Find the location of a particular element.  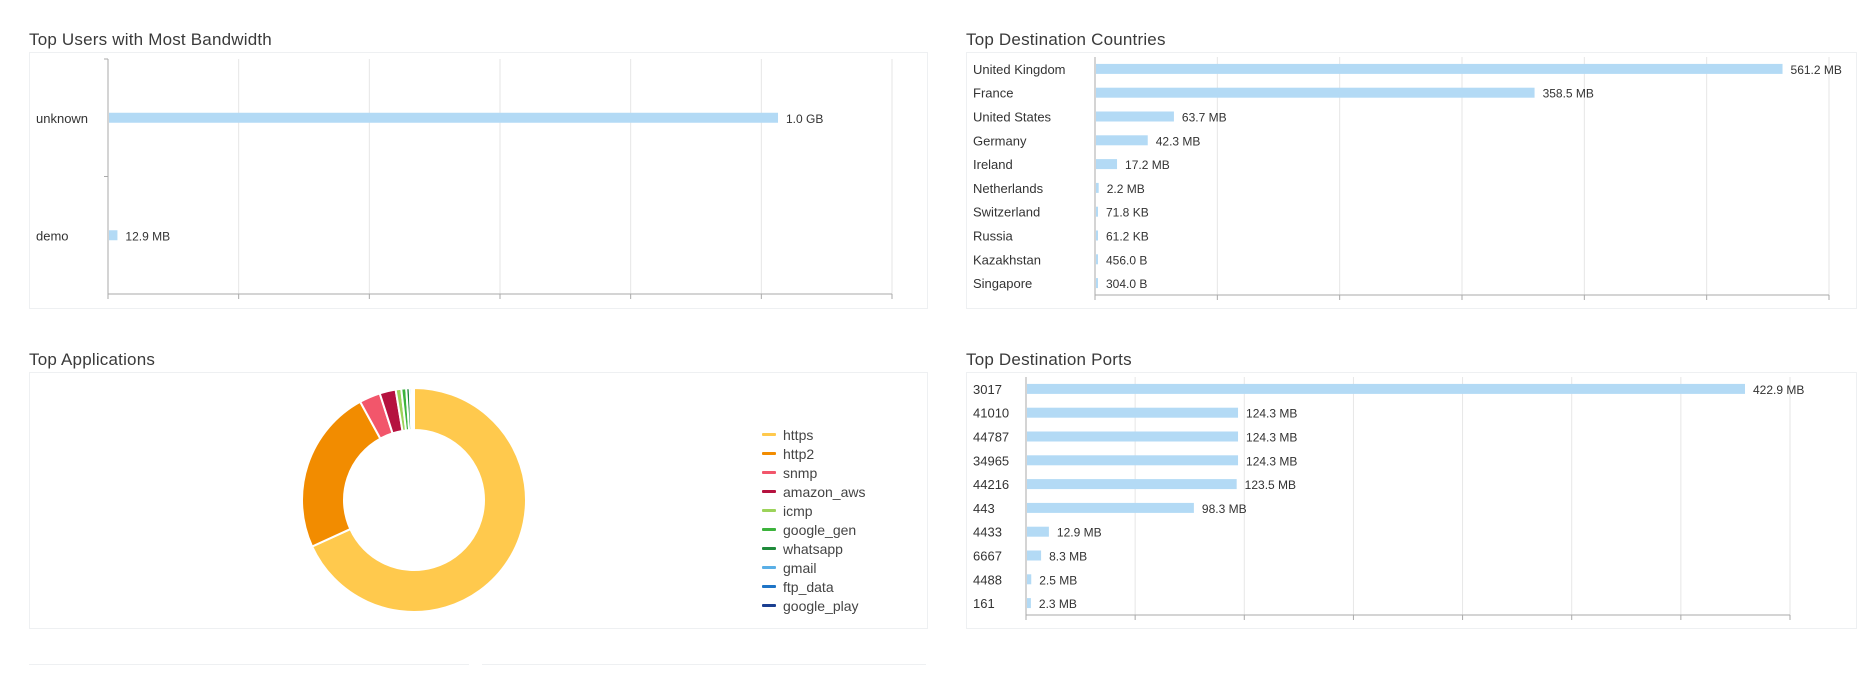

countries-value-label: 561.2 MB is located at coordinates (1816, 70).